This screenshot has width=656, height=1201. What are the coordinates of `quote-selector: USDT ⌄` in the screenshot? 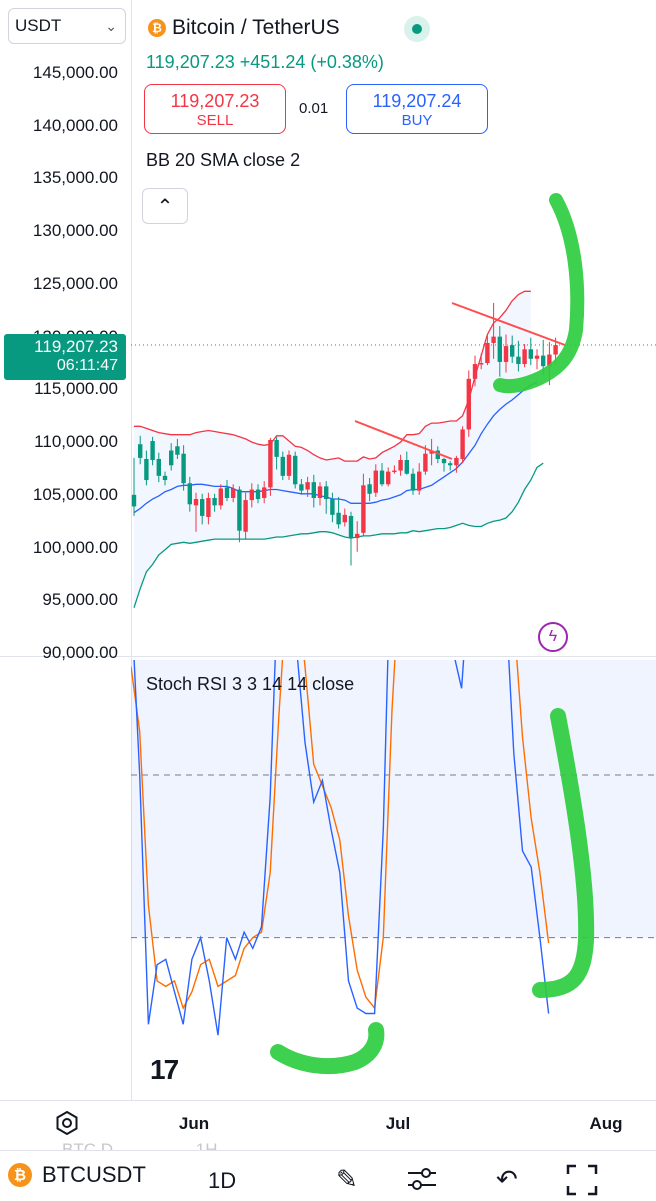 It's located at (67, 26).